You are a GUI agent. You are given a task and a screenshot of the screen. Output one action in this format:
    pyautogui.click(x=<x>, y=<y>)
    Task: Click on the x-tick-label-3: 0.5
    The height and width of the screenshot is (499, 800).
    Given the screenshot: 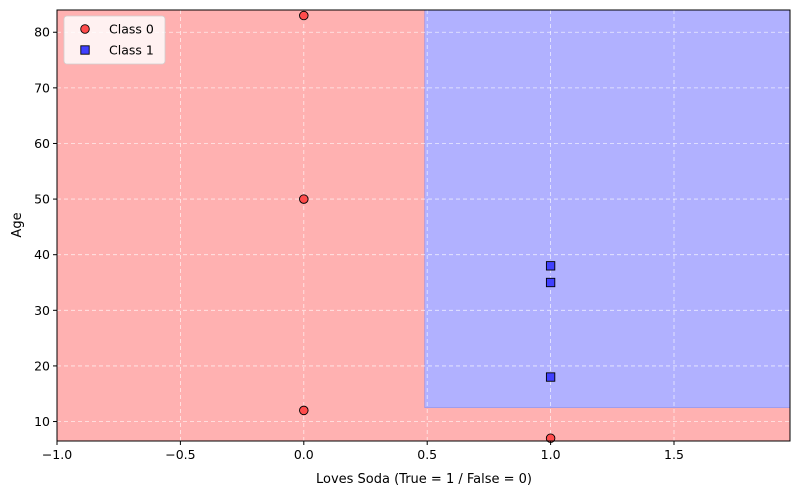 What is the action you would take?
    pyautogui.click(x=427, y=454)
    